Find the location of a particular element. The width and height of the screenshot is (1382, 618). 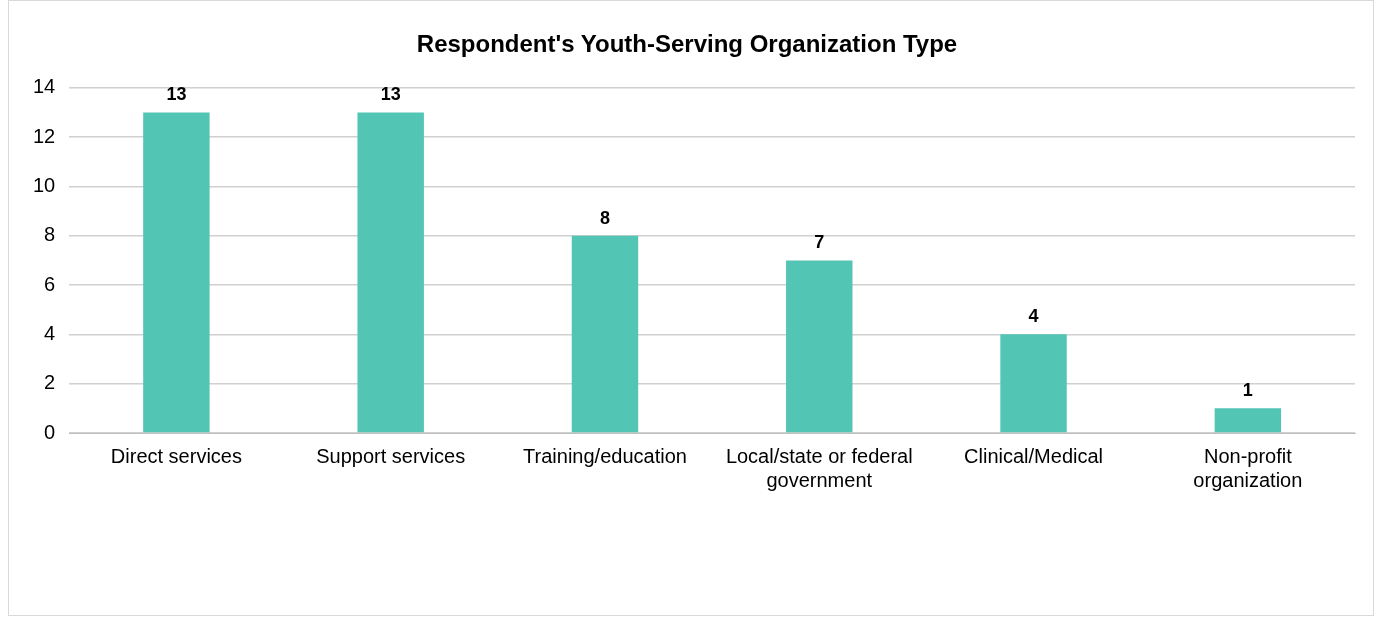

y-tick-label: 14 is located at coordinates (44, 86).